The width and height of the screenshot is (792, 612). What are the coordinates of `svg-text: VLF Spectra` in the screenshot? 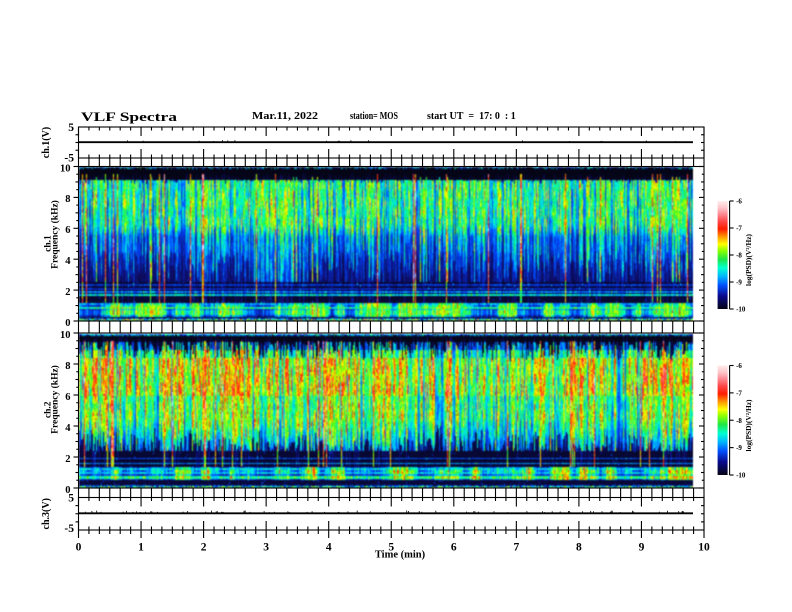 It's located at (129, 116).